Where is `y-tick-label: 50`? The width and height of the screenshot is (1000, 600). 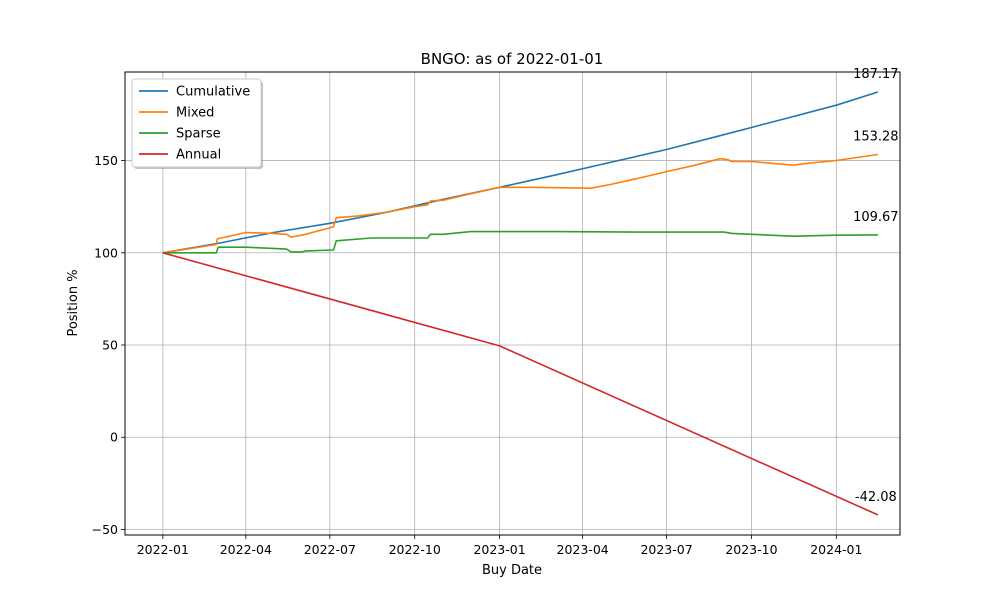 y-tick-label: 50 is located at coordinates (110, 345).